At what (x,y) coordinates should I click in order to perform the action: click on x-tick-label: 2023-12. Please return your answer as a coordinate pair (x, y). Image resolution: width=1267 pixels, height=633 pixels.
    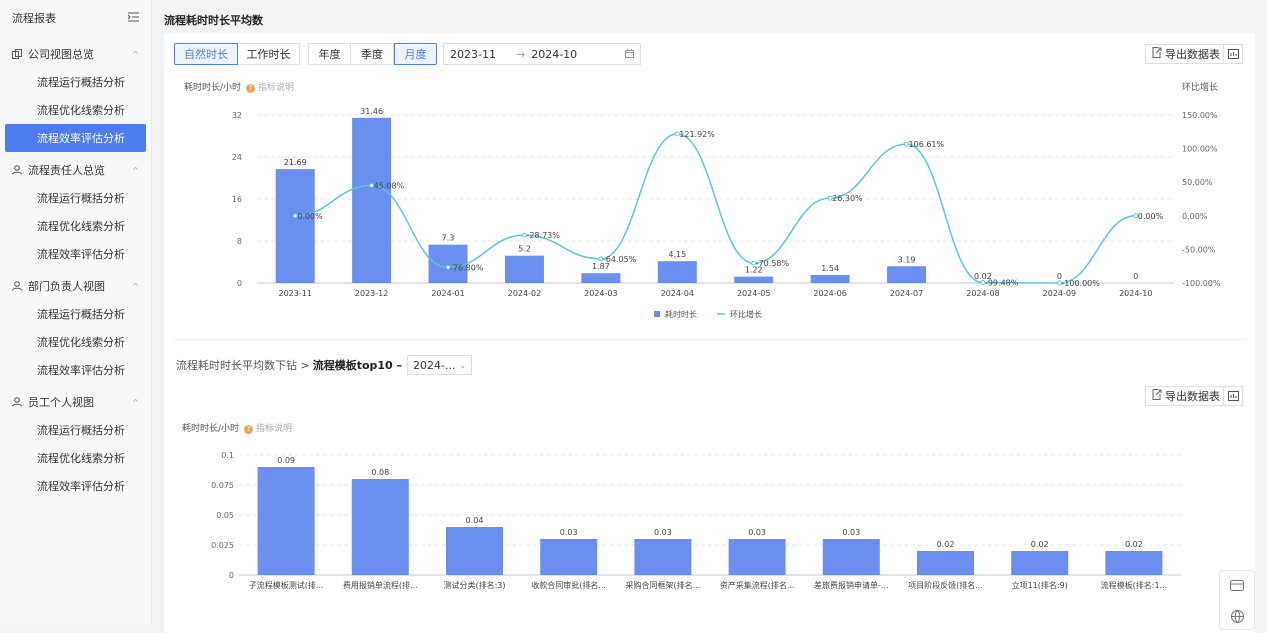
    Looking at the image, I should click on (371, 293).